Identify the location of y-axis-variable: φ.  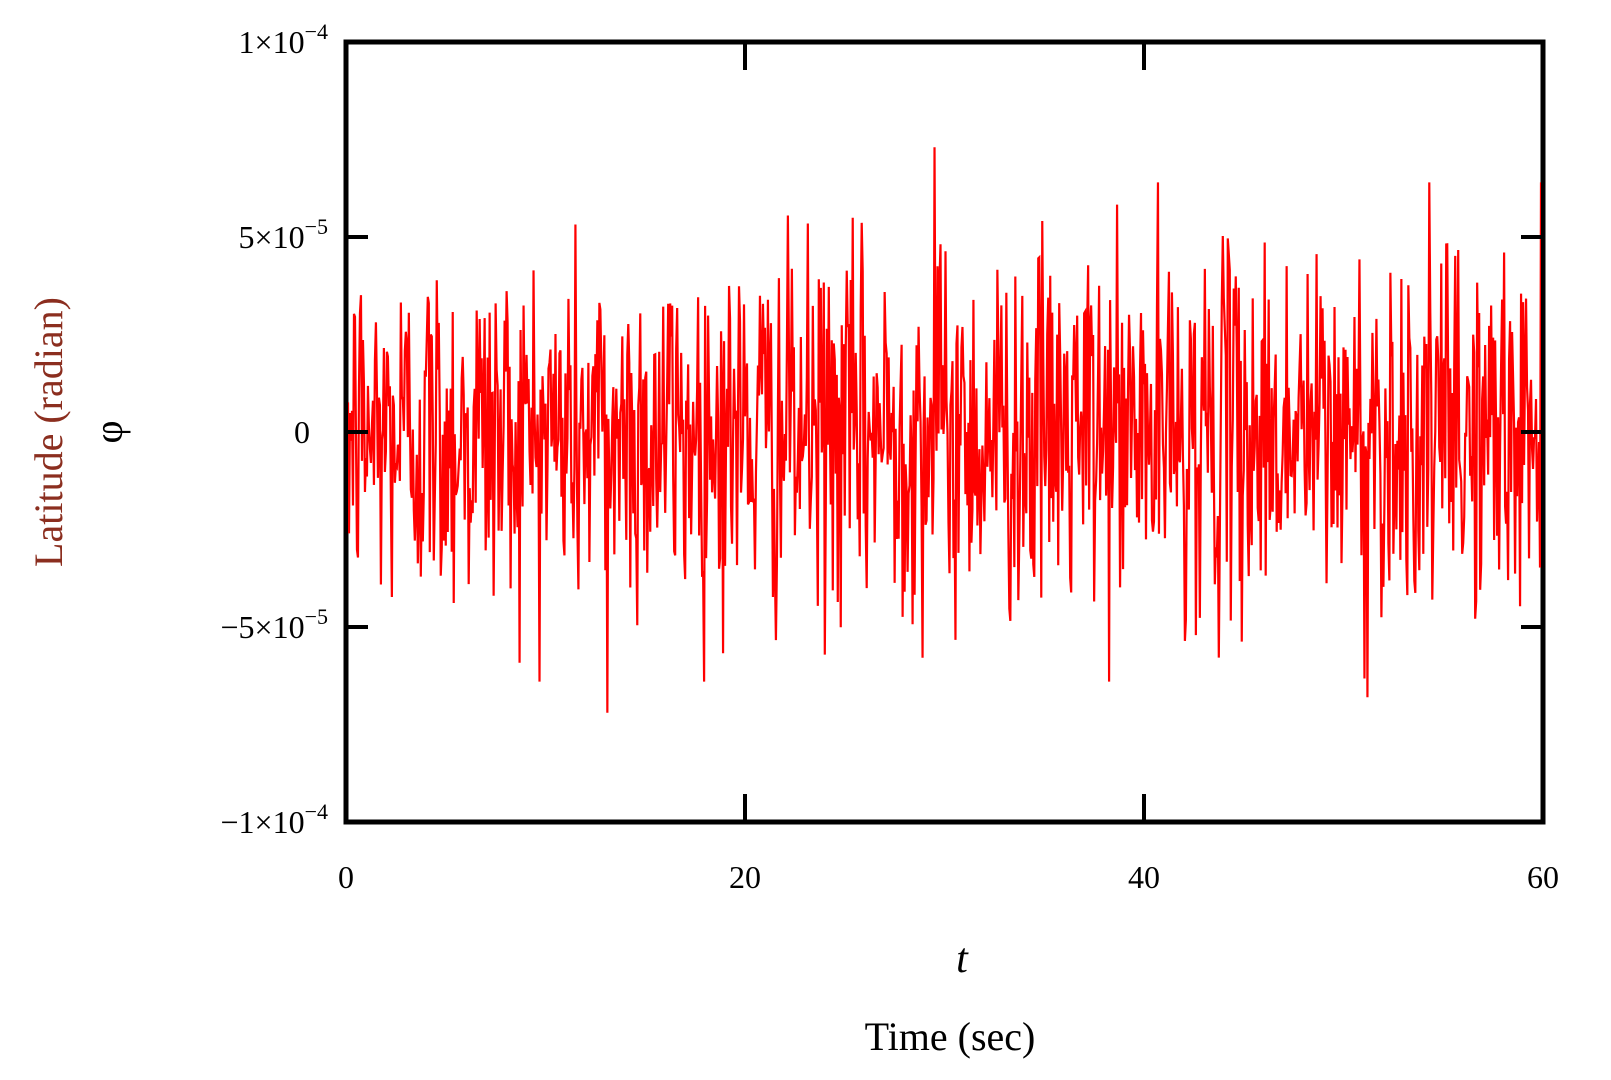
(108, 431).